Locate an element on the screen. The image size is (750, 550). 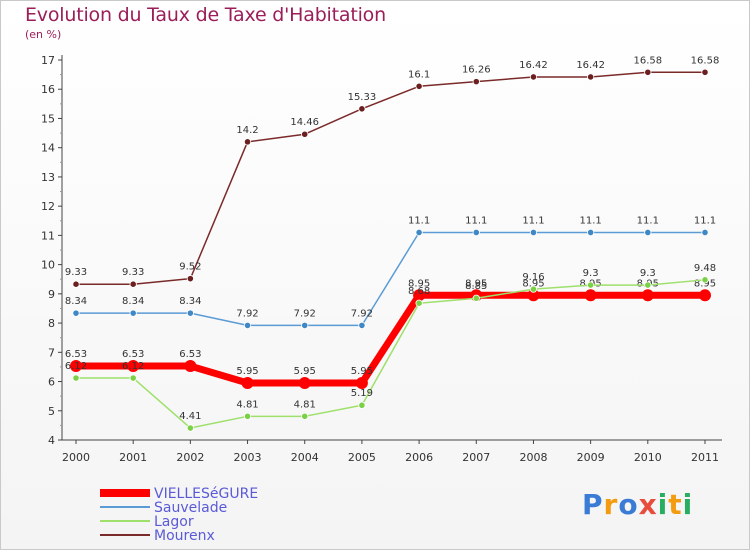
y-tick-label: 15 is located at coordinates (48, 118).